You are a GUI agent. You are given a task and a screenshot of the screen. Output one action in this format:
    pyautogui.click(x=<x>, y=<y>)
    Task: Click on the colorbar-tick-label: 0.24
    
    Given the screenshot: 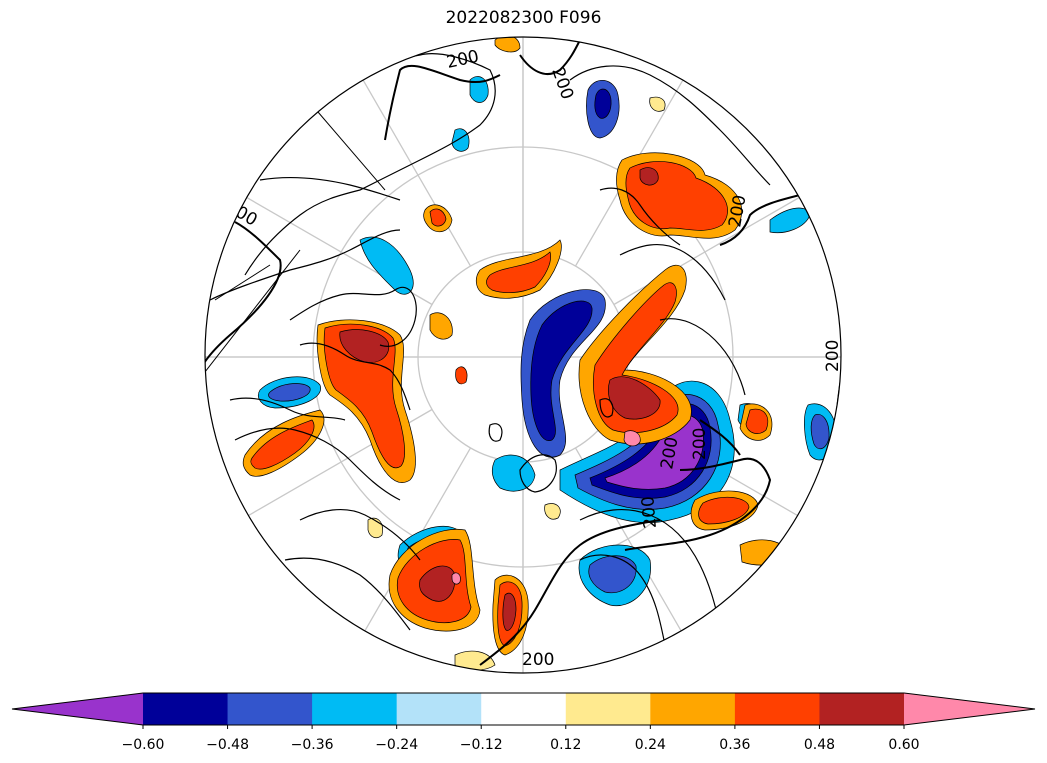 What is the action you would take?
    pyautogui.click(x=650, y=745)
    